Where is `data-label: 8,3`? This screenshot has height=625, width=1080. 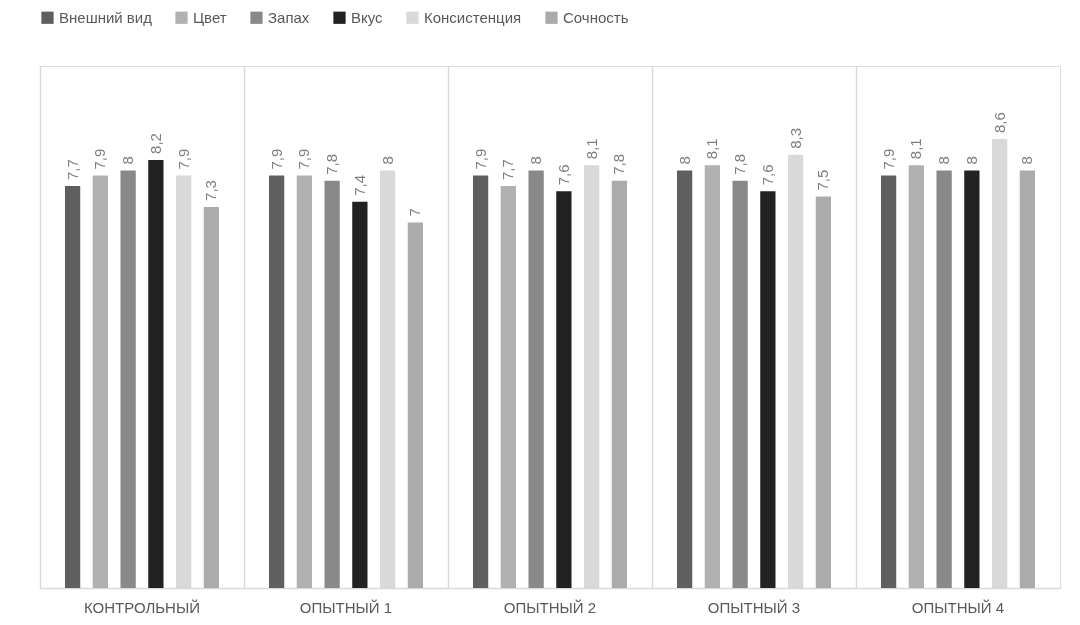
data-label: 8,3 is located at coordinates (795, 138).